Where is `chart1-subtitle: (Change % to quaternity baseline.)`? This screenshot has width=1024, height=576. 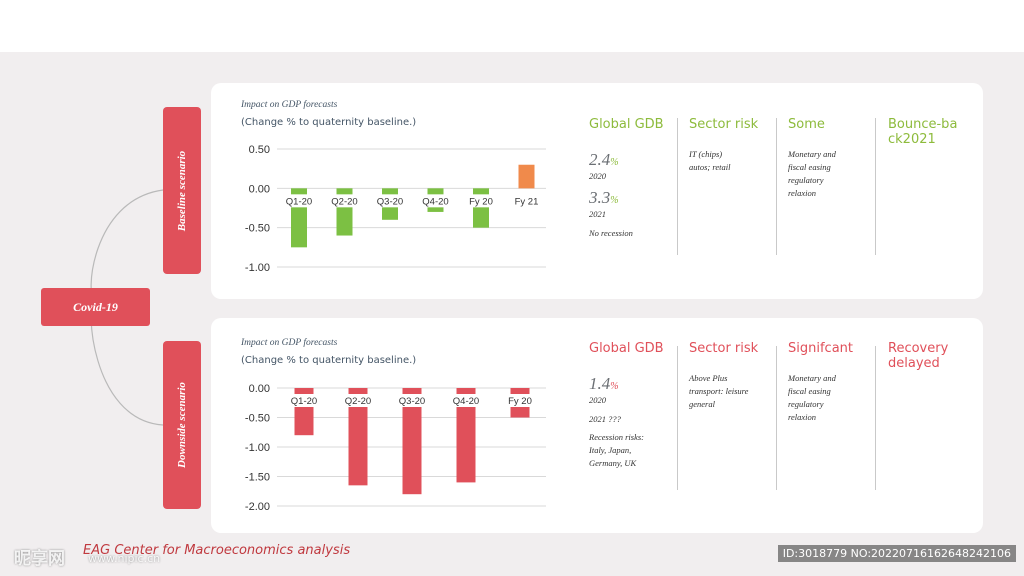
chart1-subtitle: (Change % to quaternity baseline.) is located at coordinates (329, 122).